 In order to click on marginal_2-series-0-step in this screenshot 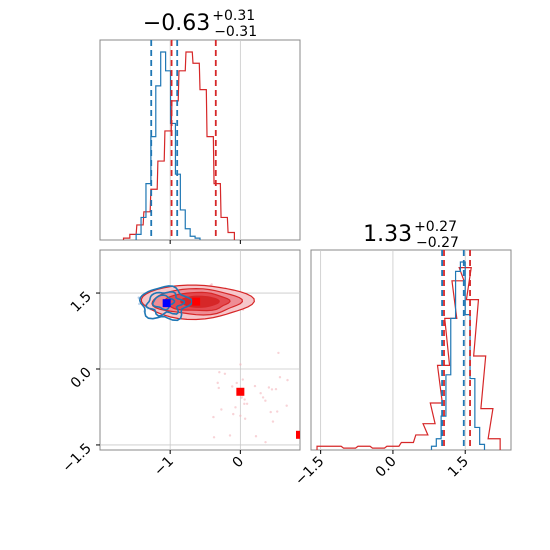, I will do `click(408, 358)`.